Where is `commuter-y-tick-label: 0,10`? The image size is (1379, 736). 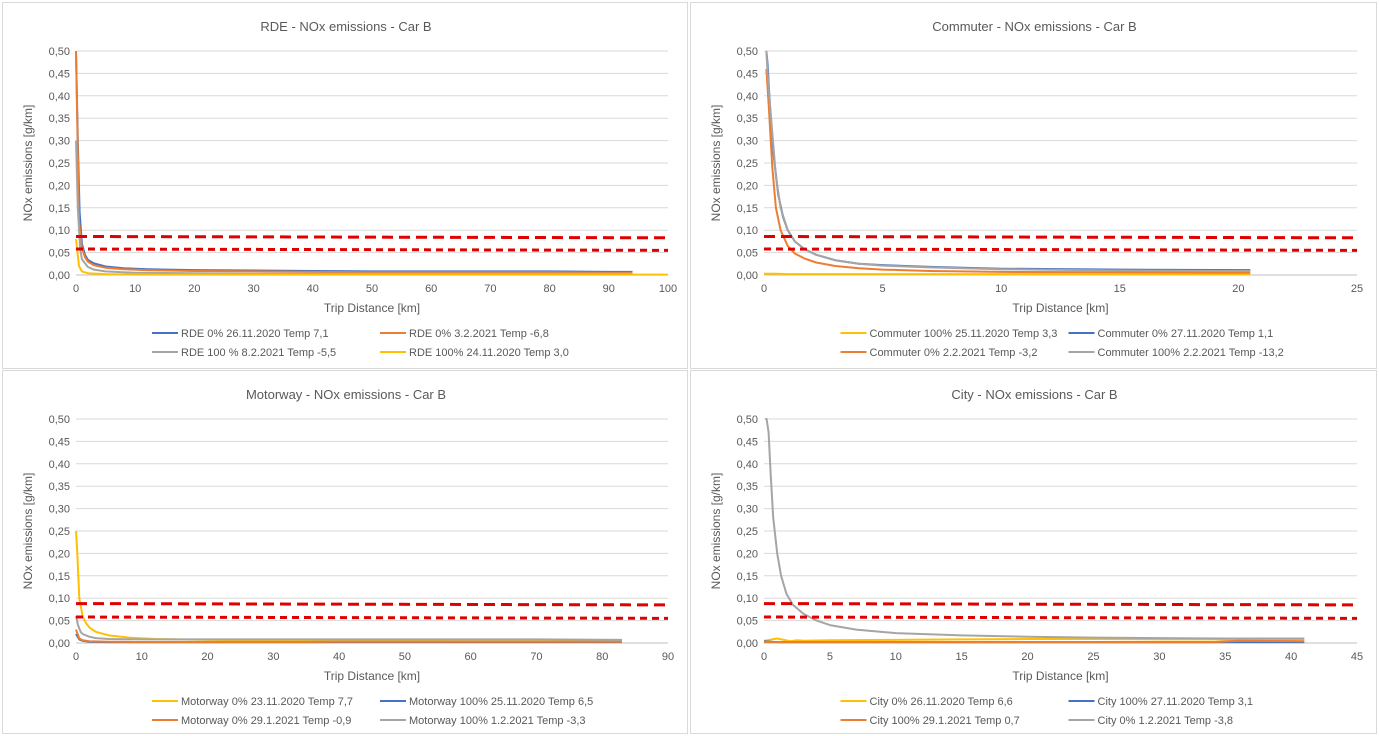 commuter-y-tick-label: 0,10 is located at coordinates (747, 231).